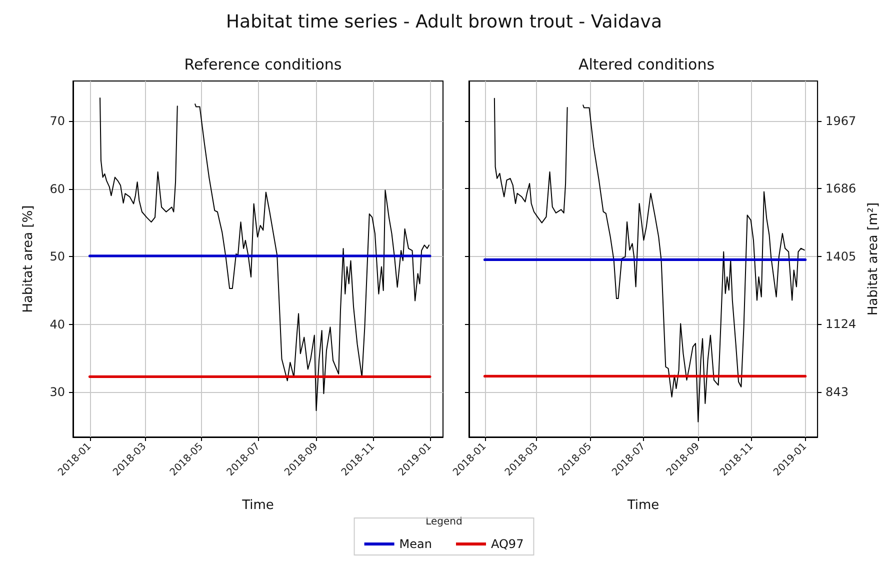  What do you see at coordinates (837, 391) in the screenshot?
I see `y2-tick-label: 843` at bounding box center [837, 391].